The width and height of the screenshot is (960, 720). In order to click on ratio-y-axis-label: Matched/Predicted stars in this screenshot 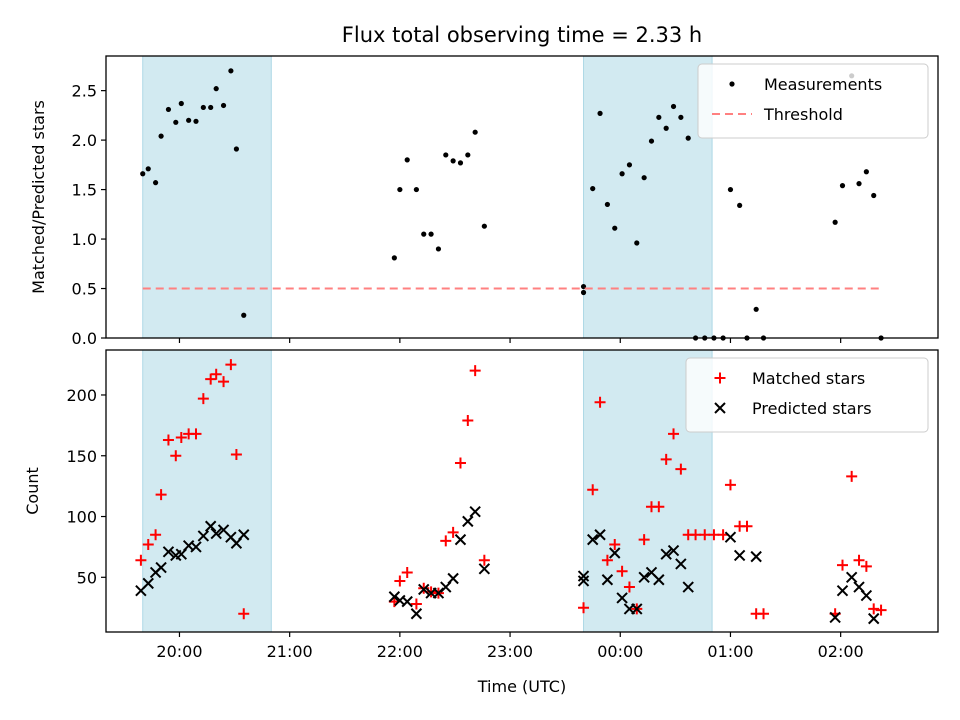, I will do `click(38, 197)`.